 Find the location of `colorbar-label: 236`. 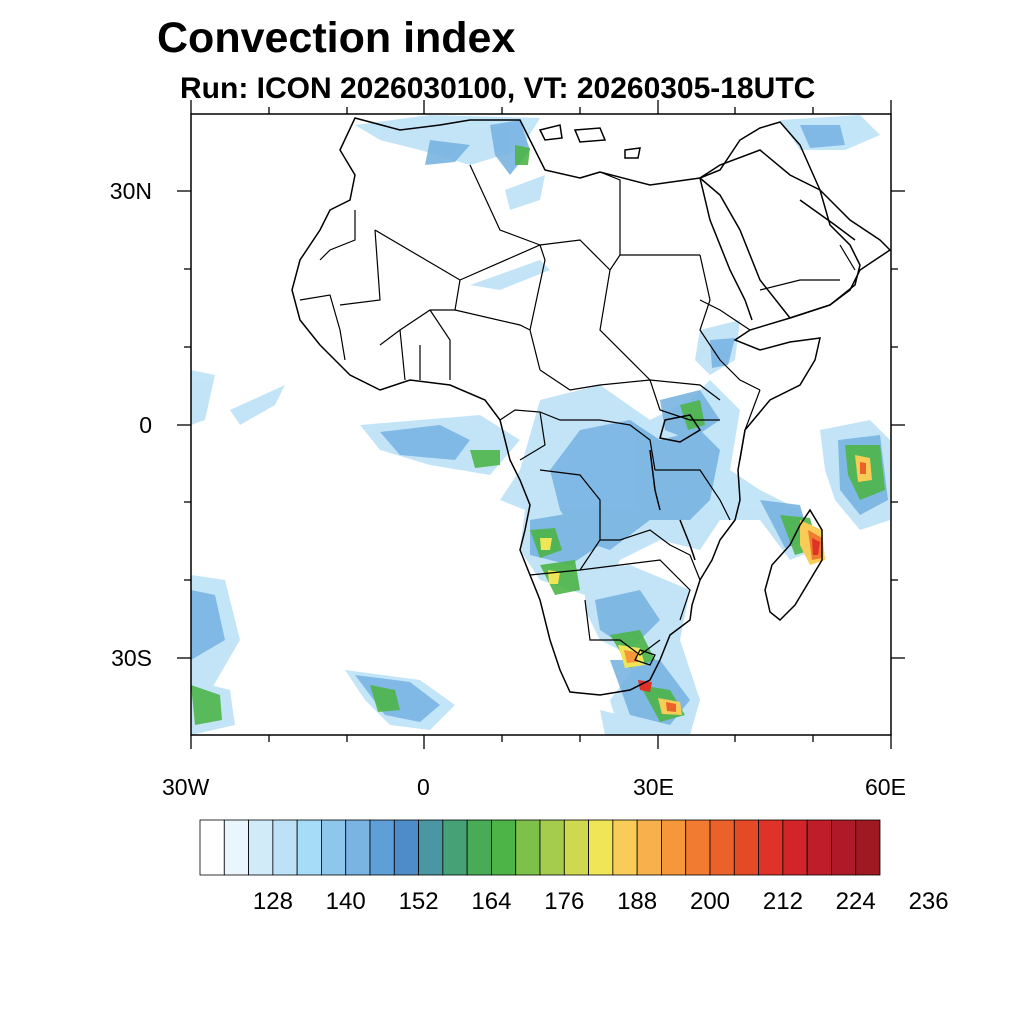

colorbar-label: 236 is located at coordinates (928, 901).